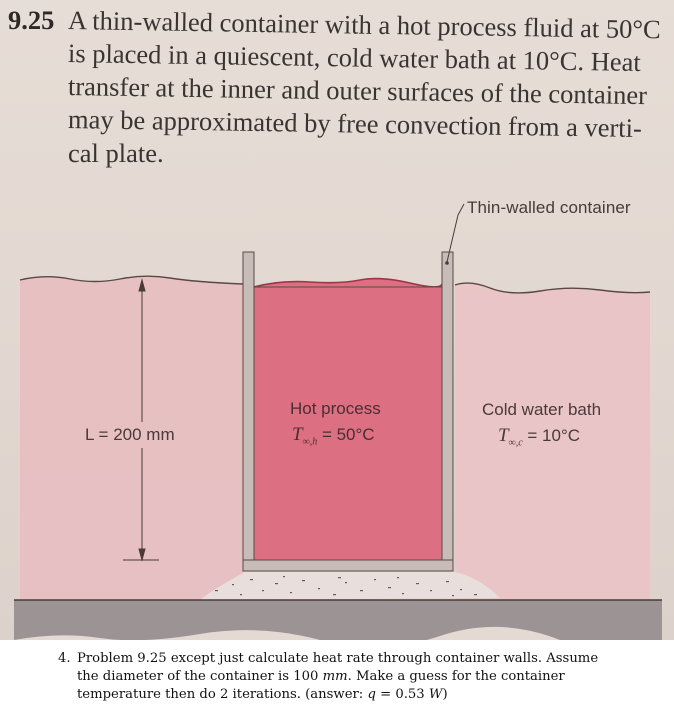 The height and width of the screenshot is (720, 674). I want to click on problem-line-5: cal plate., so click(116, 153).